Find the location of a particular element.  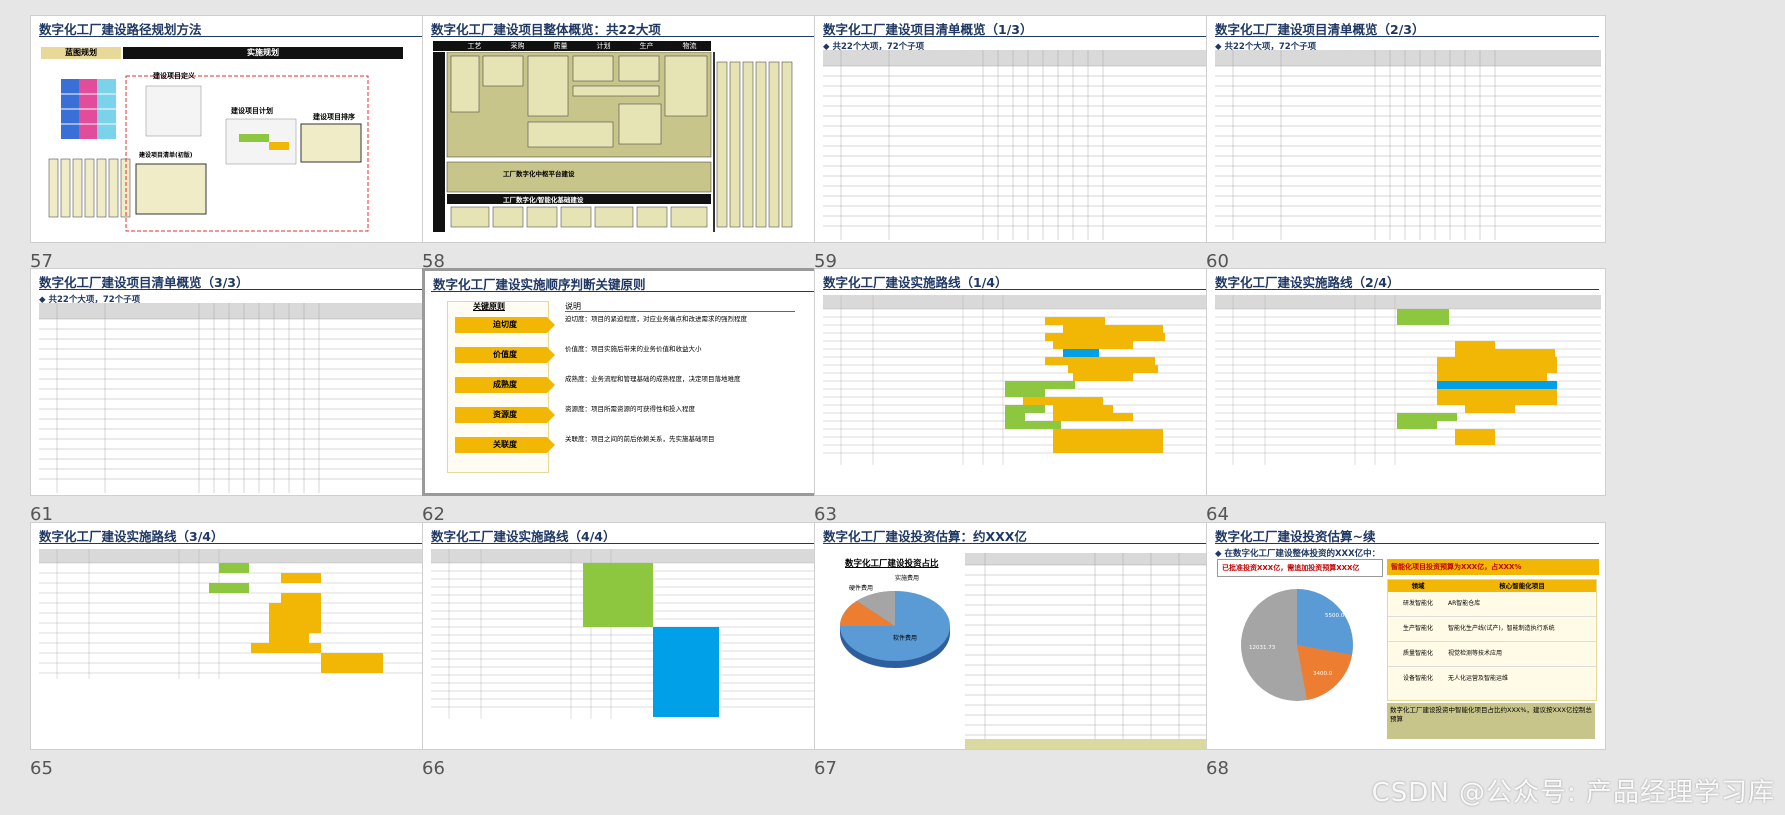

principle-urgency: 迫切度 is located at coordinates (505, 325).